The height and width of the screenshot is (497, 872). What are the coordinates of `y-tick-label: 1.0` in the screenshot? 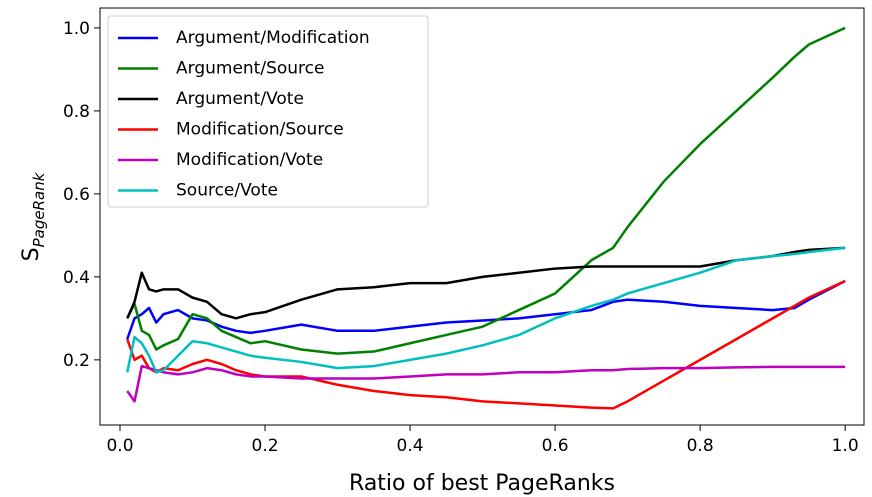 It's located at (76, 29).